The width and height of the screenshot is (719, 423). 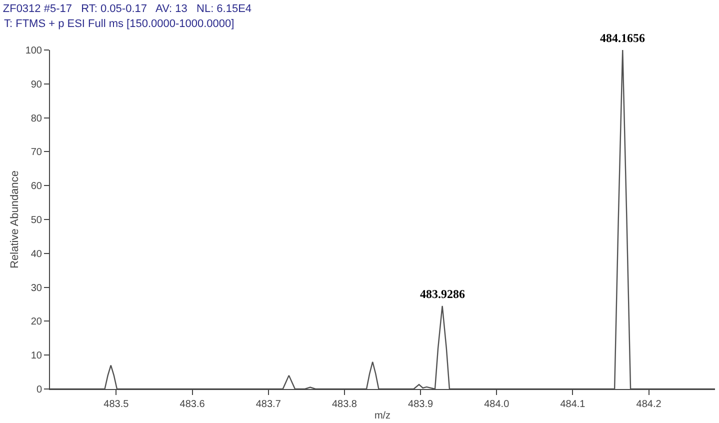 I want to click on x-tick-label: 484.1, so click(x=573, y=404).